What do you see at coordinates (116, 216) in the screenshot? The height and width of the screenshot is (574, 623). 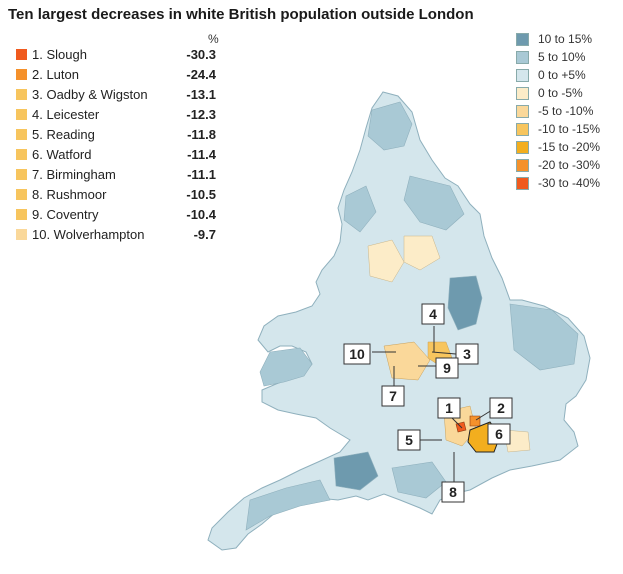 I see `ranking-row: 9. Coventry -10.4` at bounding box center [116, 216].